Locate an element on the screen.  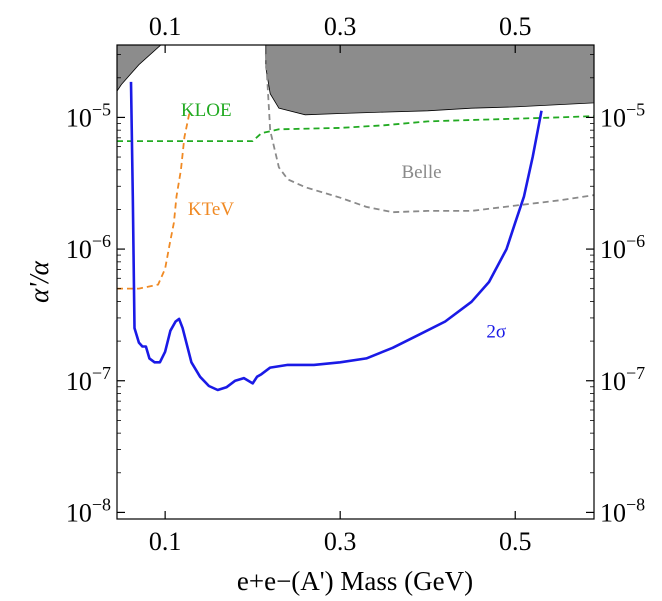
y-tick-label-right: 10⁻⁶ is located at coordinates (622, 247).